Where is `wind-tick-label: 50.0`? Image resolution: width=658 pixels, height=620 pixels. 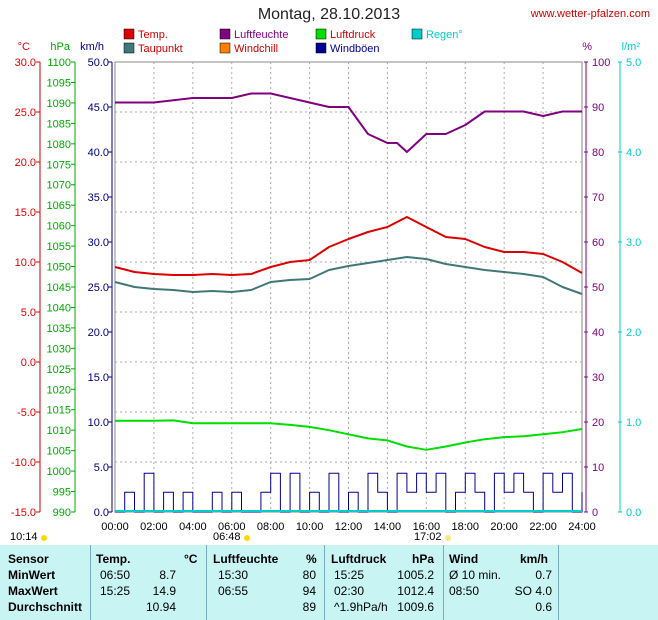
wind-tick-label: 50.0 is located at coordinates (98, 63).